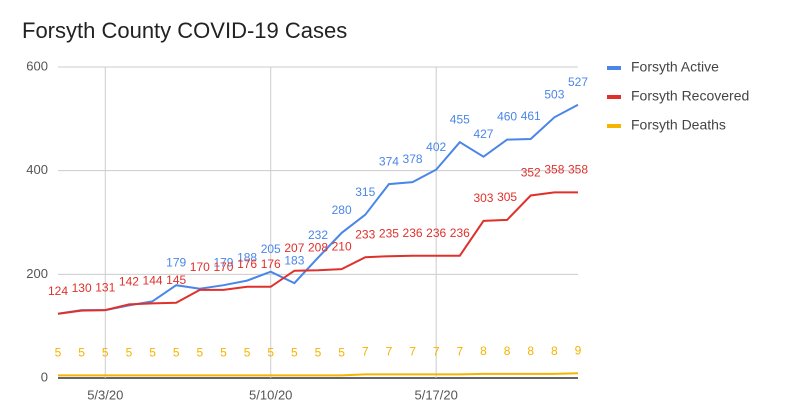 This screenshot has width=785, height=420. Describe the element at coordinates (507, 117) in the screenshot. I see `data-label: 460` at that location.